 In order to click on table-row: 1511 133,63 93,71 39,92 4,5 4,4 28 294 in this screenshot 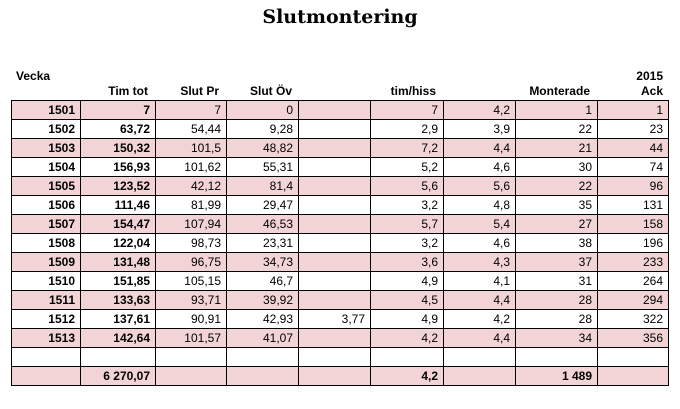, I will do `click(340, 300)`.